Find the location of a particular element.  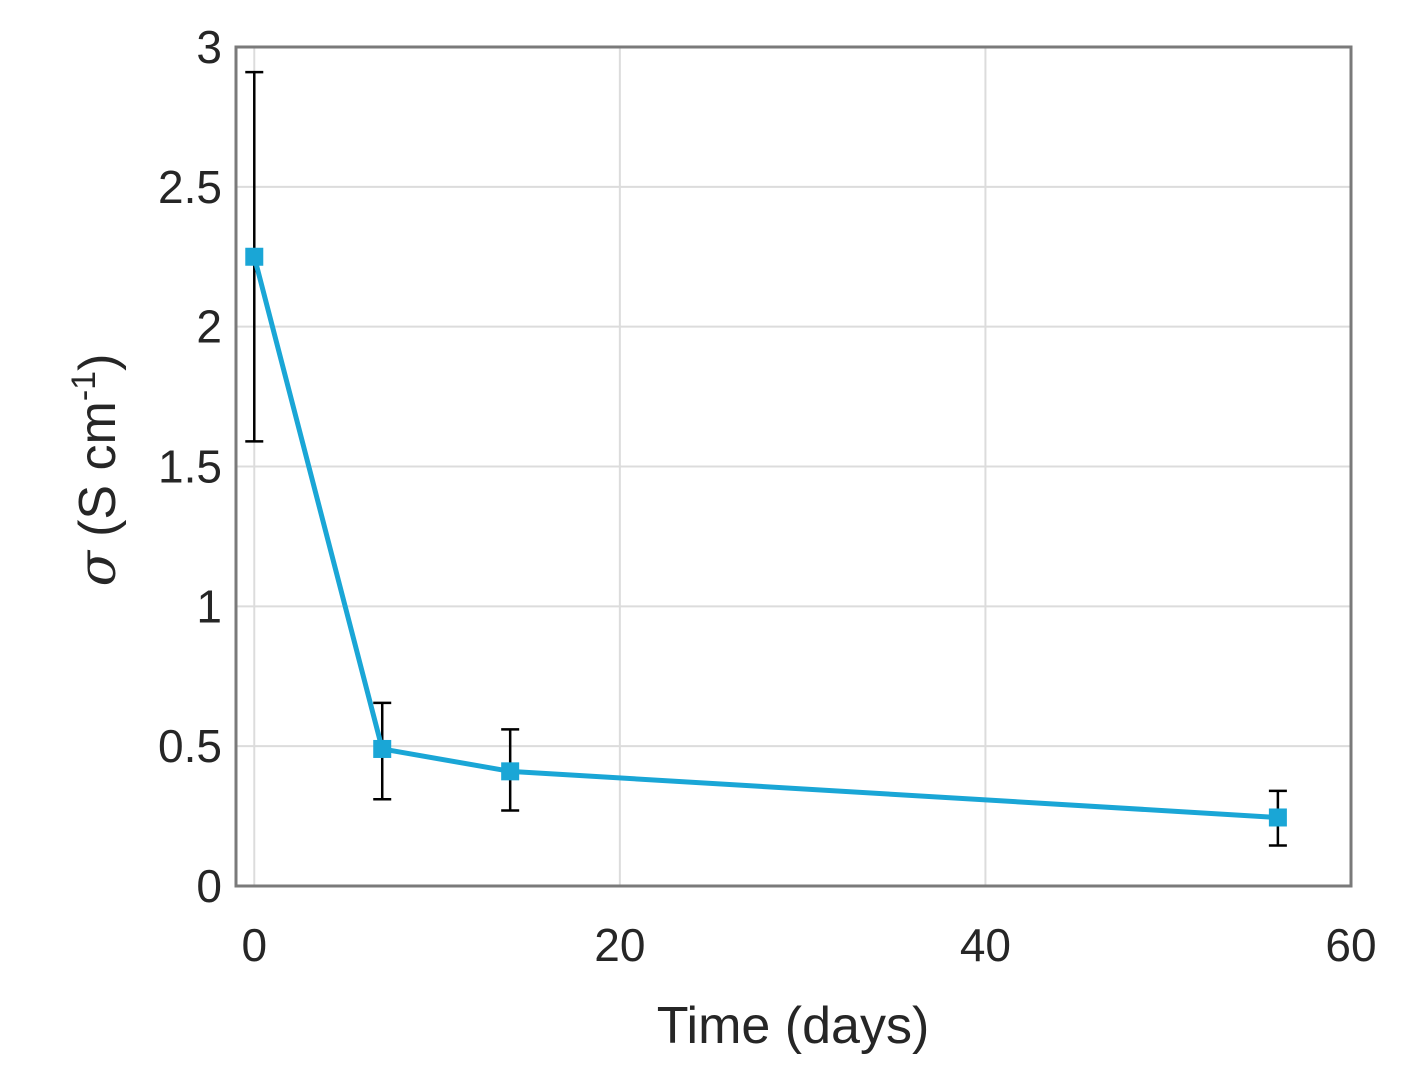

y-axis-unit-suffix: ) is located at coordinates (98, 362).